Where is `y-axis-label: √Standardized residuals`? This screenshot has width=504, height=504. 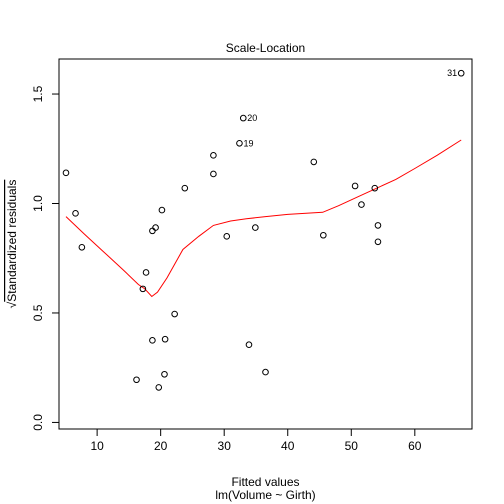 y-axis-label: √Standardized residuals is located at coordinates (12, 244).